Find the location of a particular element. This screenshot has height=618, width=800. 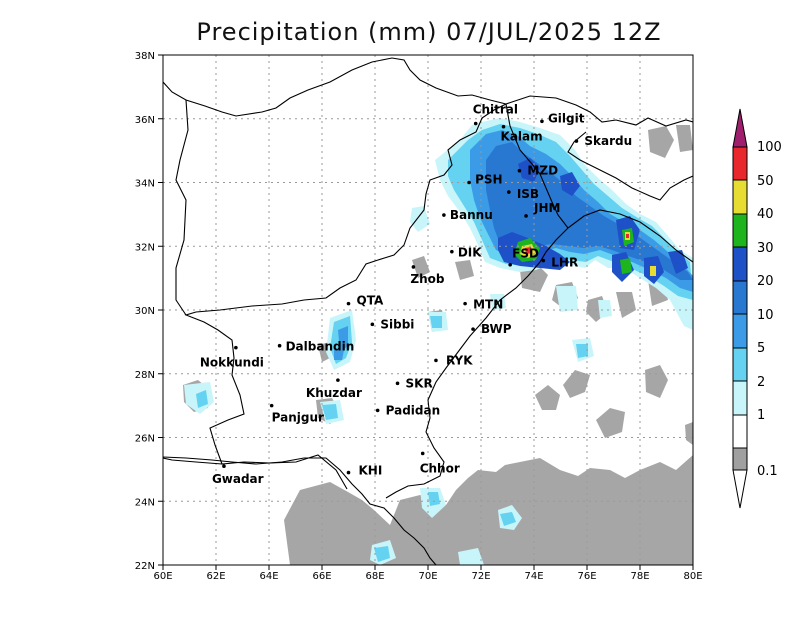

legend-arrow-top is located at coordinates (740, 128).